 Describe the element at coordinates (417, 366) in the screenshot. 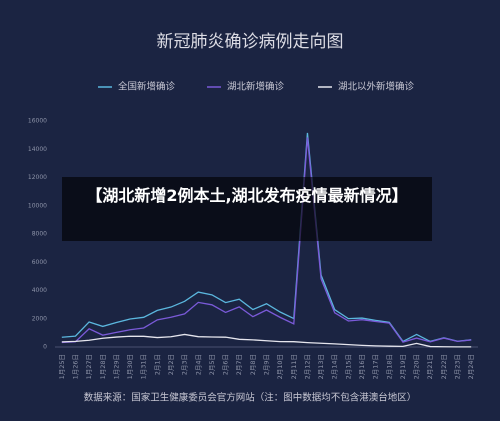

I see `x-tick-label: 2月20日` at that location.